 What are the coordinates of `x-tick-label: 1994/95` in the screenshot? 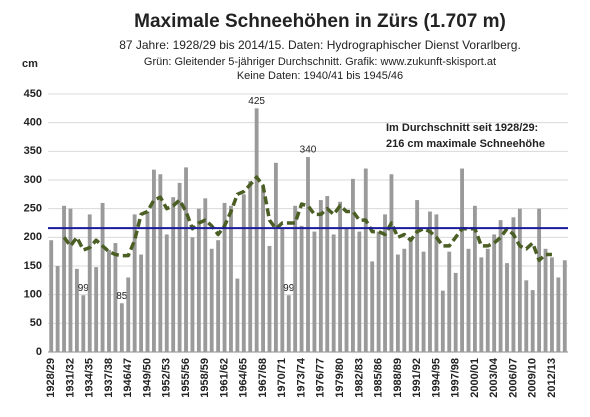 It's located at (436, 378).